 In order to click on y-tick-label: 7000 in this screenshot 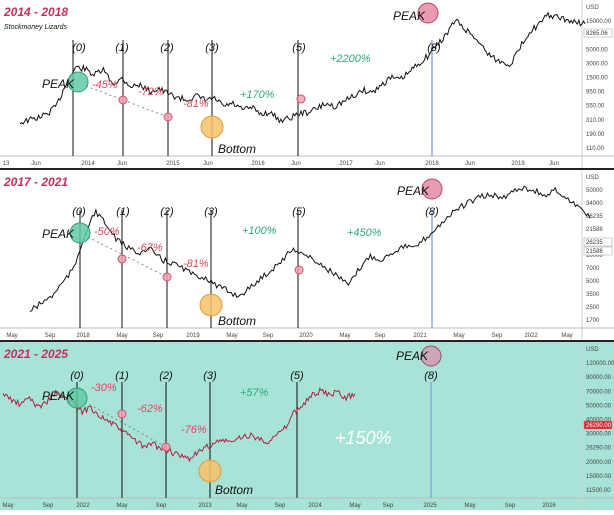, I will do `click(593, 269)`.